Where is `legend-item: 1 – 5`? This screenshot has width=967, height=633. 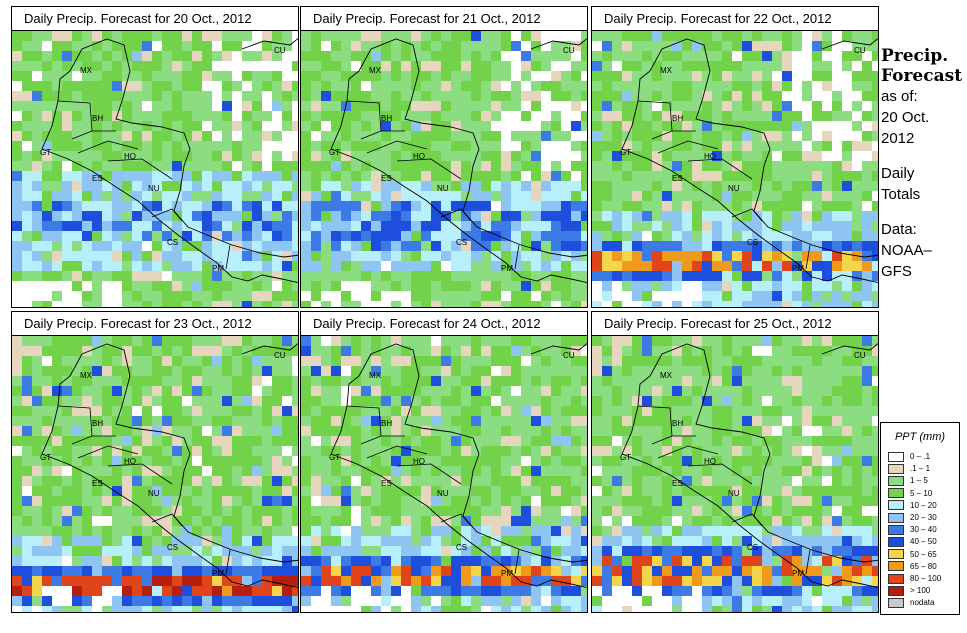
legend-item: 1 – 5 is located at coordinates (908, 480).